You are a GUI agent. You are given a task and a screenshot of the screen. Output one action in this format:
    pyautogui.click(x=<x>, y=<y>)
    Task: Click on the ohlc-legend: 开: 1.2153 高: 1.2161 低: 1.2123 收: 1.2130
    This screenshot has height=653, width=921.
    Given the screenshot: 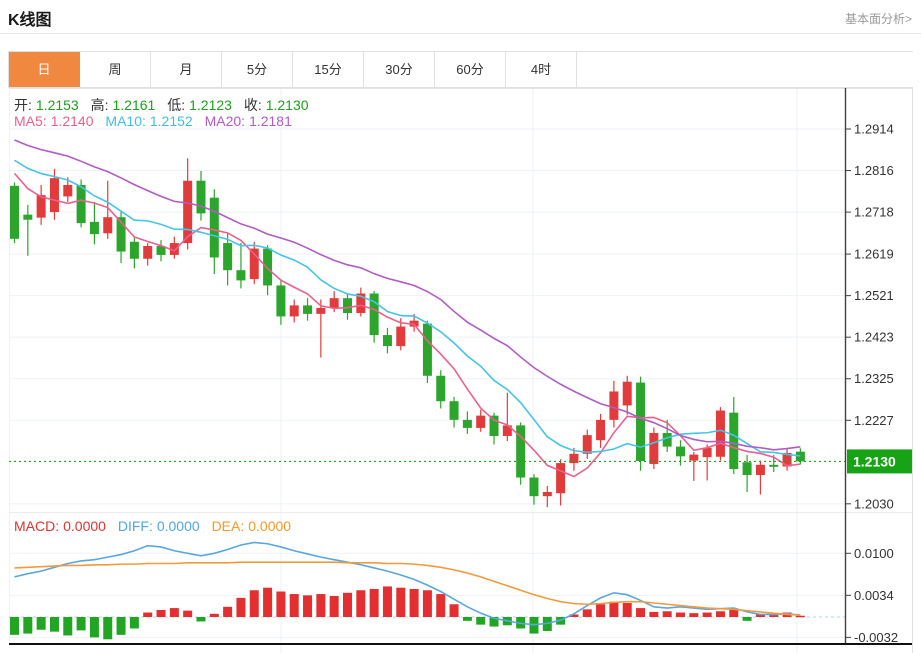 What is the action you would take?
    pyautogui.click(x=165, y=105)
    